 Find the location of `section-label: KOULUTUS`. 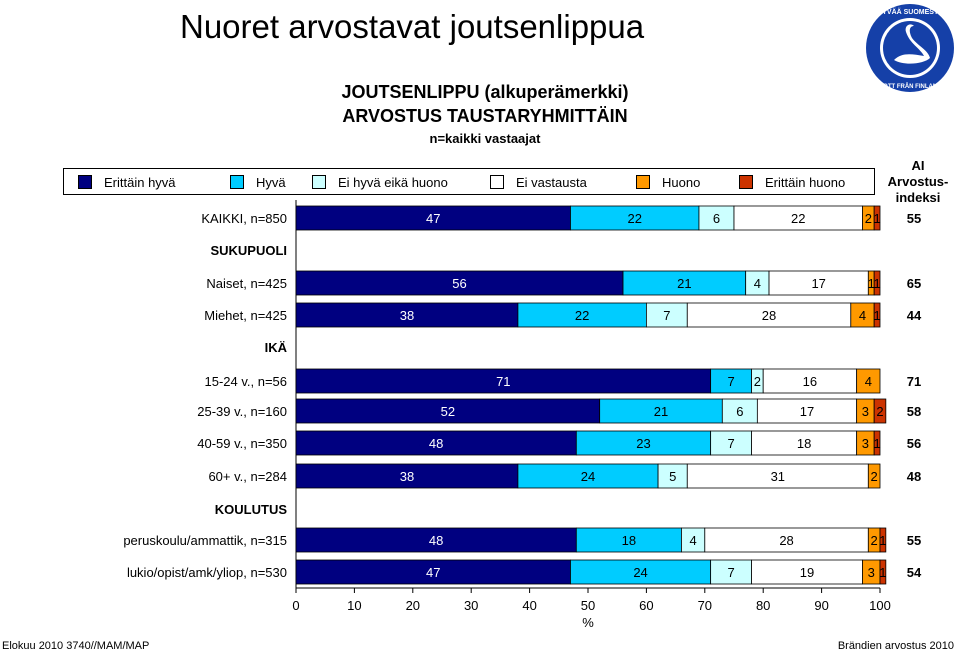

section-label: KOULUTUS is located at coordinates (251, 509).